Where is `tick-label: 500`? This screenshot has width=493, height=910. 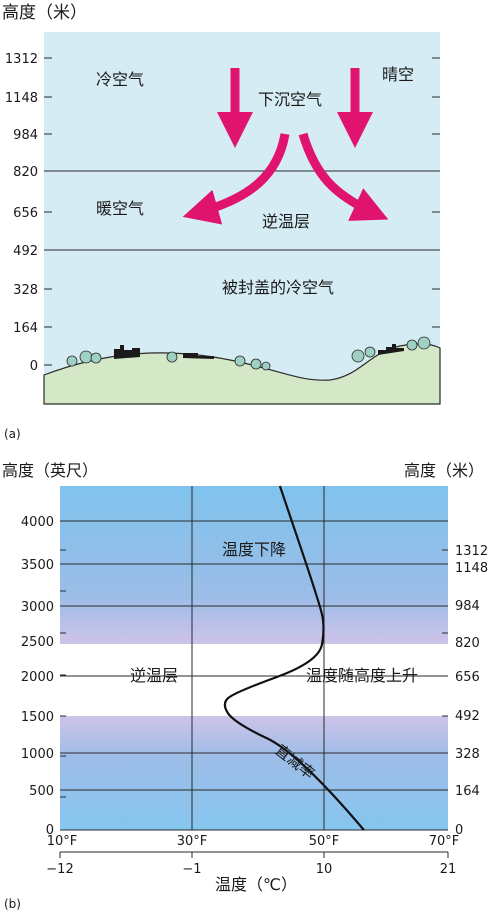 tick-label: 500 is located at coordinates (41, 791).